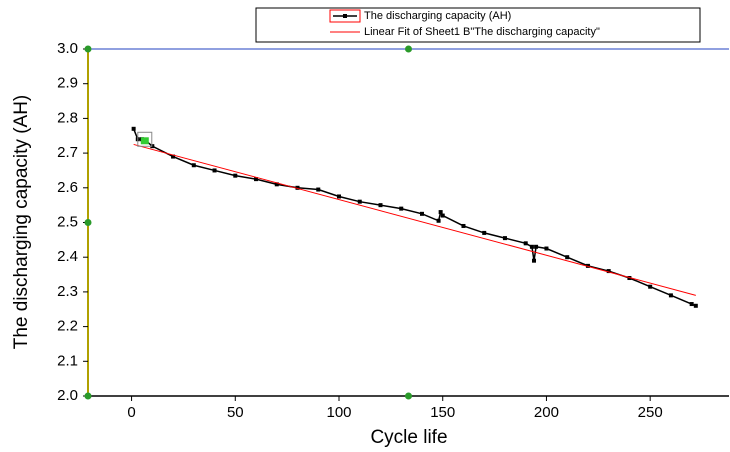 This screenshot has height=452, width=730. What do you see at coordinates (67, 221) in the screenshot?
I see `y-tick-label: 2.5` at bounding box center [67, 221].